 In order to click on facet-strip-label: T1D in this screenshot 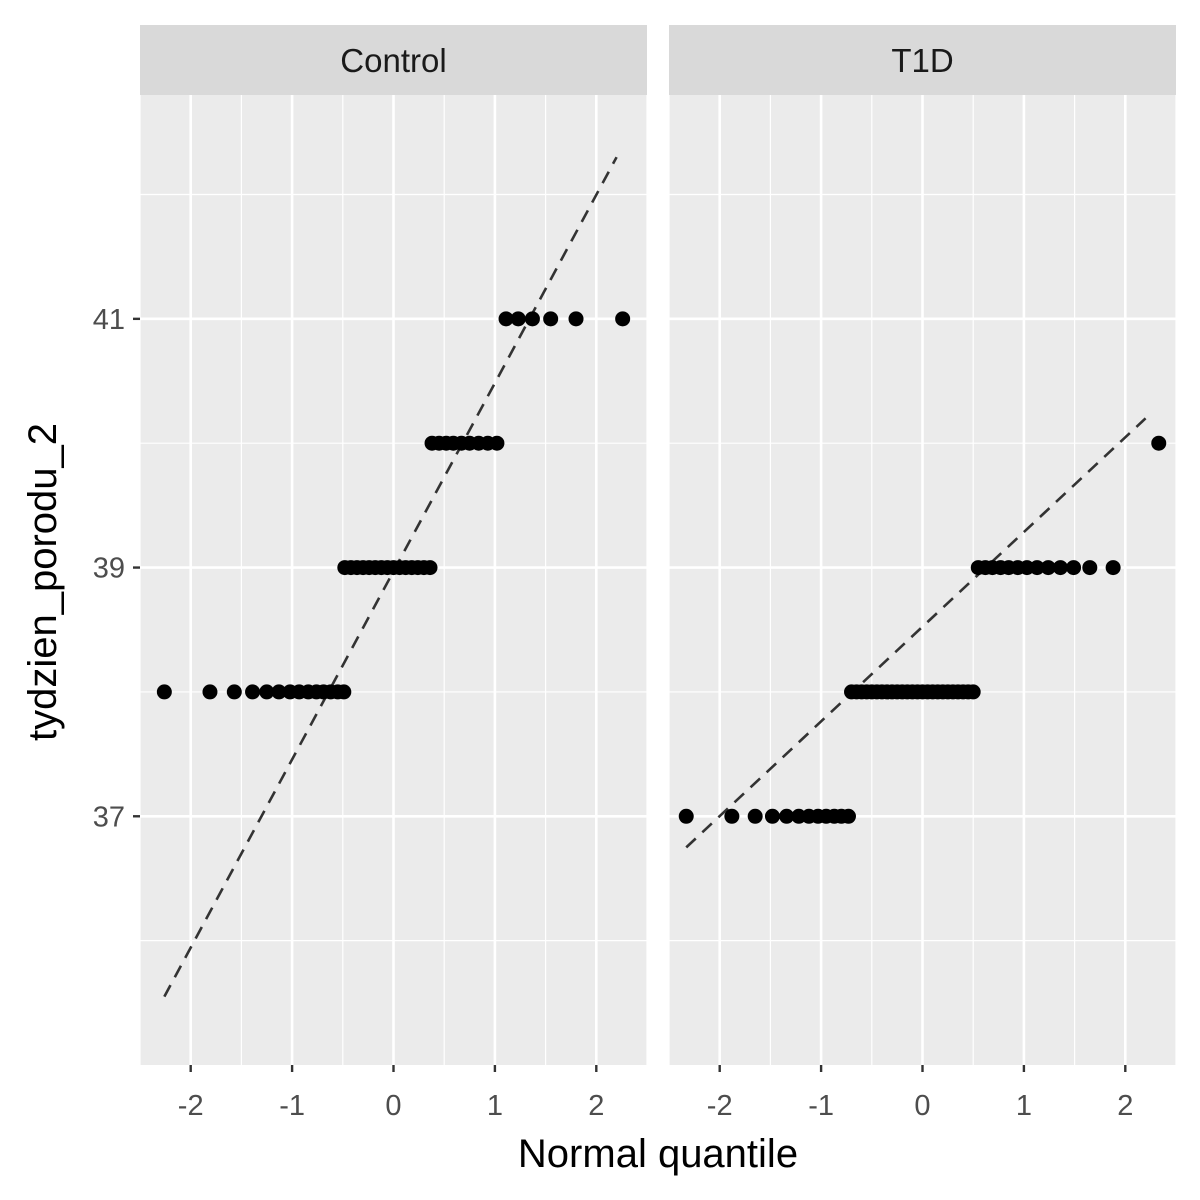, I will do `click(922, 60)`.